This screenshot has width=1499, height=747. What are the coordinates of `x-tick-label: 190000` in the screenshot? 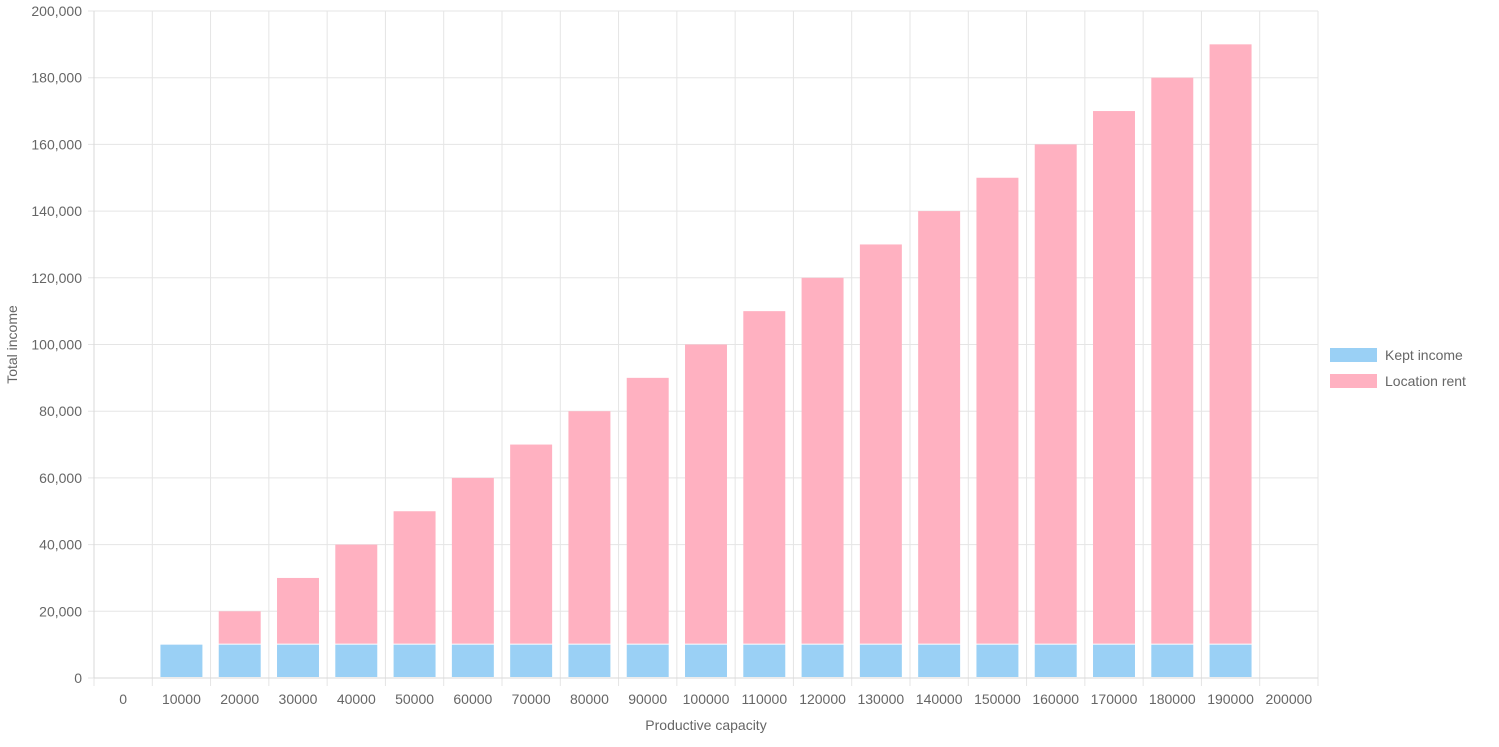 It's located at (1230, 699).